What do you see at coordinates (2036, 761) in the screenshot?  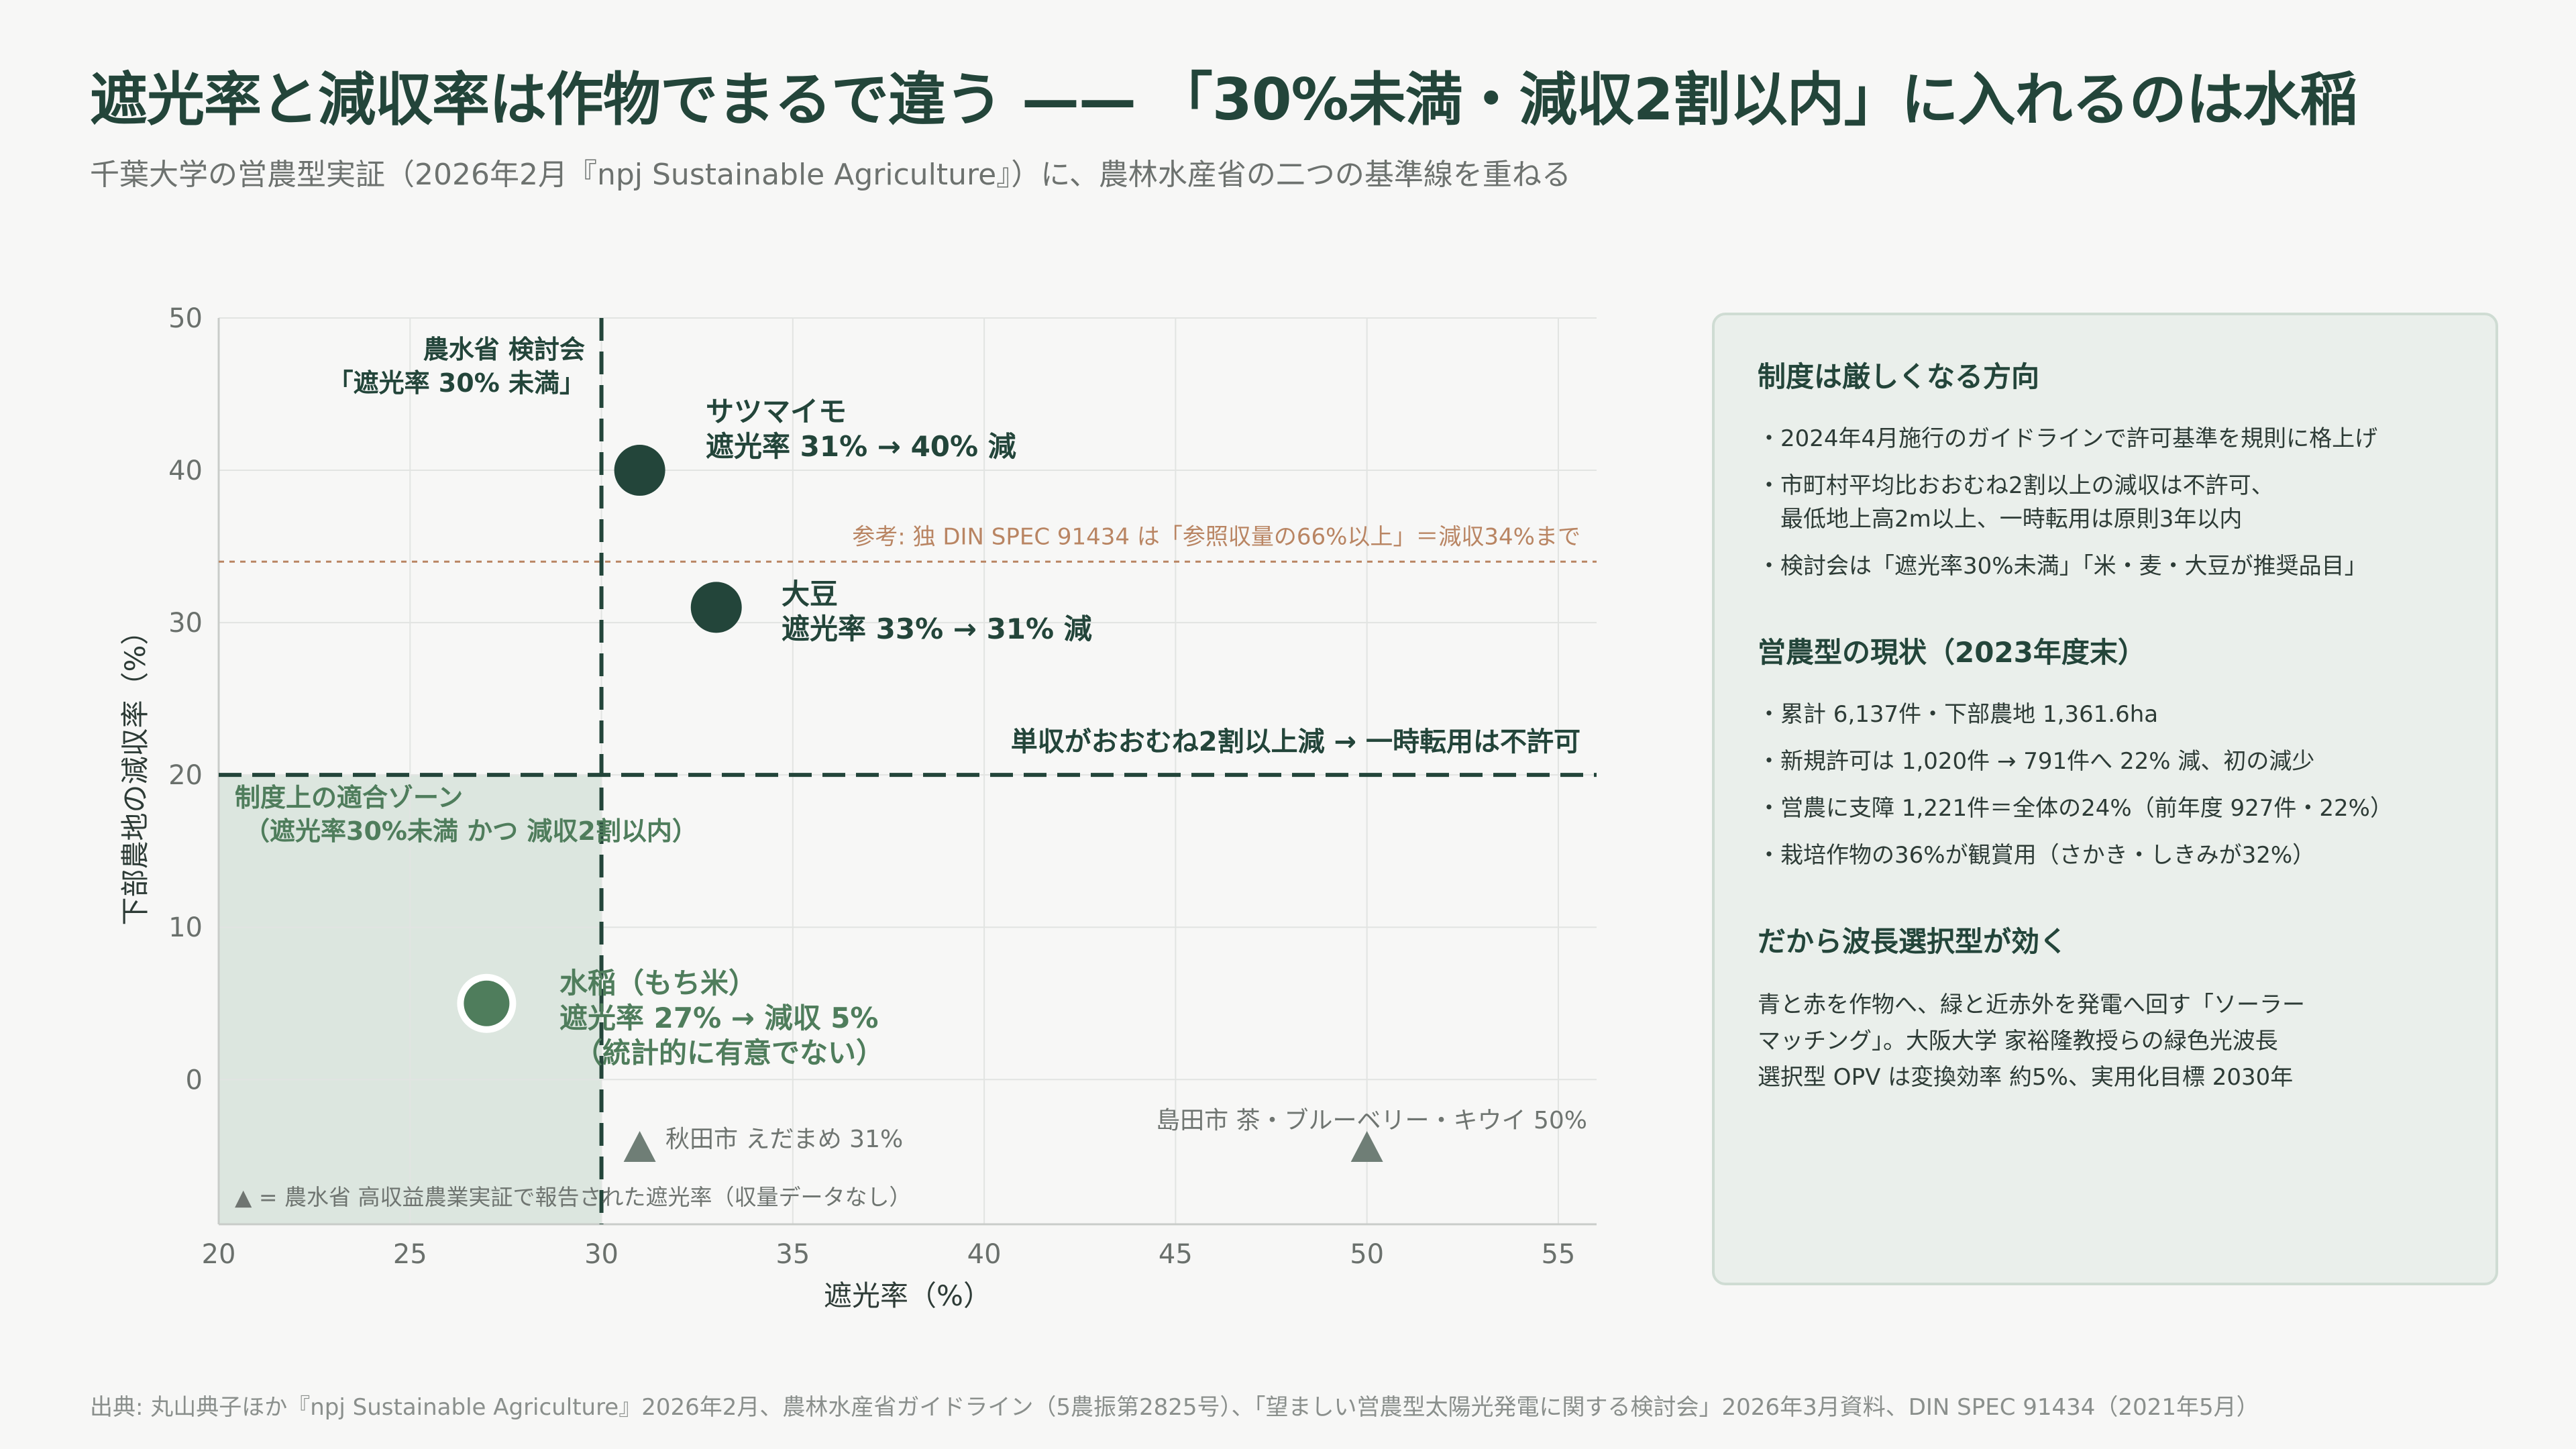 I see `list-item: ・新規許可は 1,020件 → 791件へ 22% 減、初の減少` at bounding box center [2036, 761].